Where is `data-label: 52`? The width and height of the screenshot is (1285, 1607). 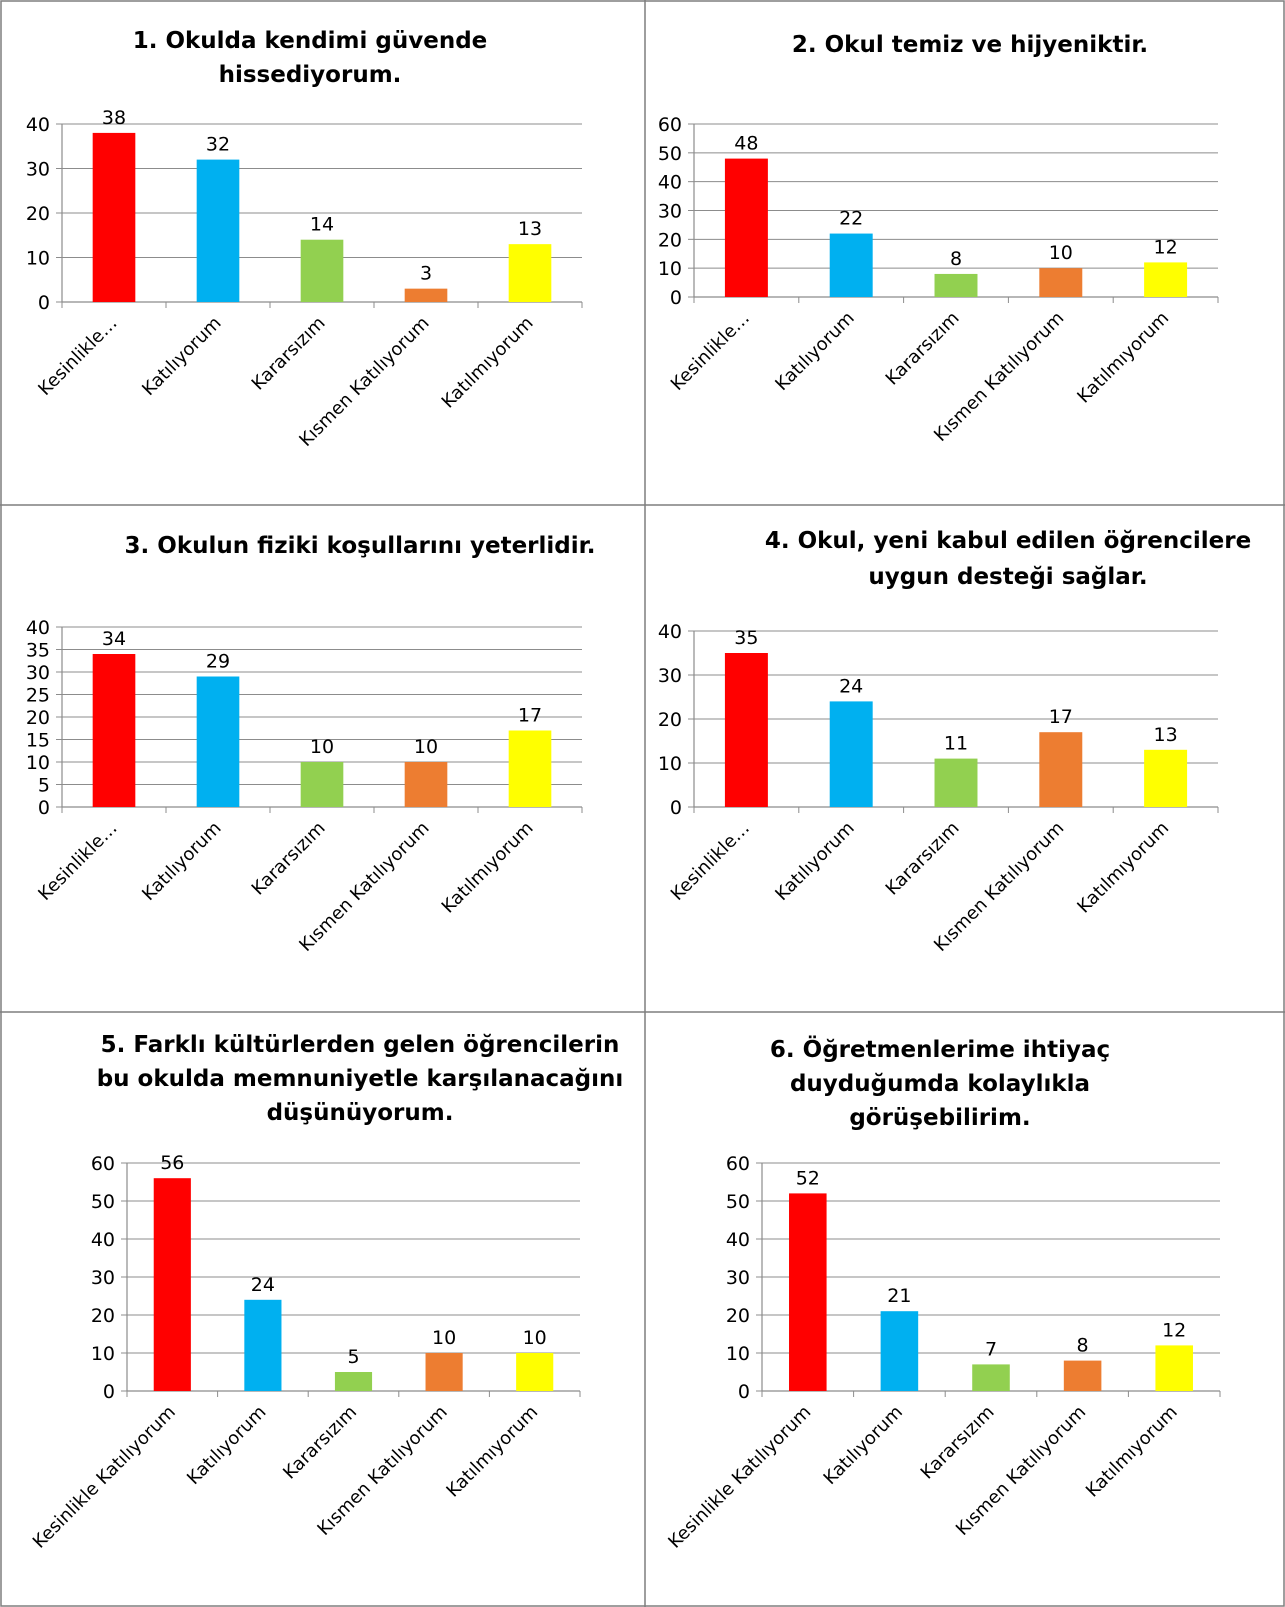 data-label: 52 is located at coordinates (808, 1178).